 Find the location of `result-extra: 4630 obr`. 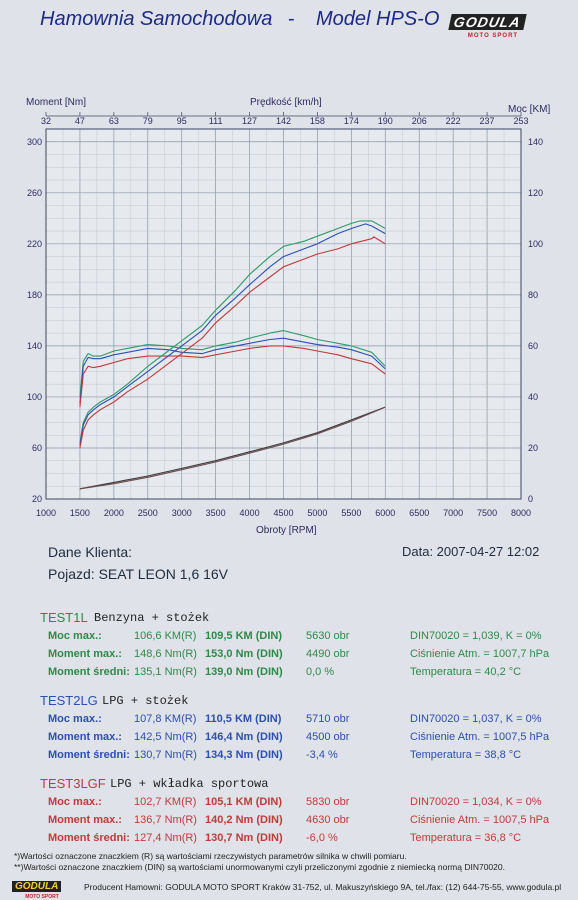

result-extra: 4630 obr is located at coordinates (328, 820).